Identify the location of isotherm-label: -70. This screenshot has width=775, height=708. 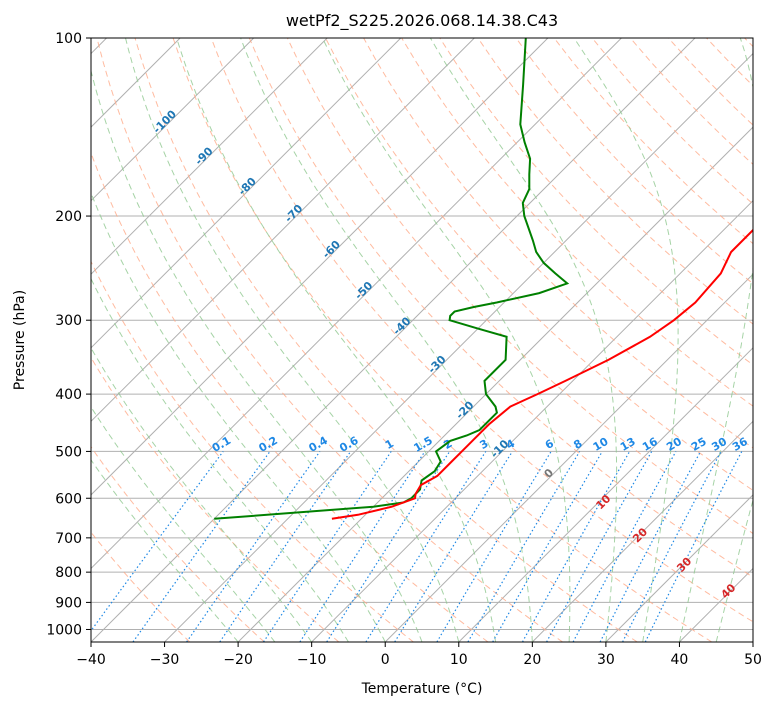
(293, 213).